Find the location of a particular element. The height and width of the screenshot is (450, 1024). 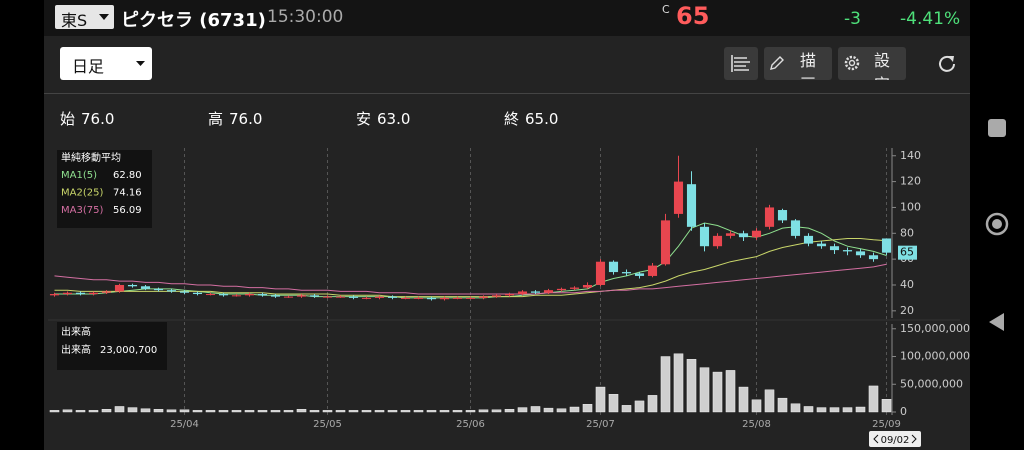

price-flag: C is located at coordinates (666, 9).